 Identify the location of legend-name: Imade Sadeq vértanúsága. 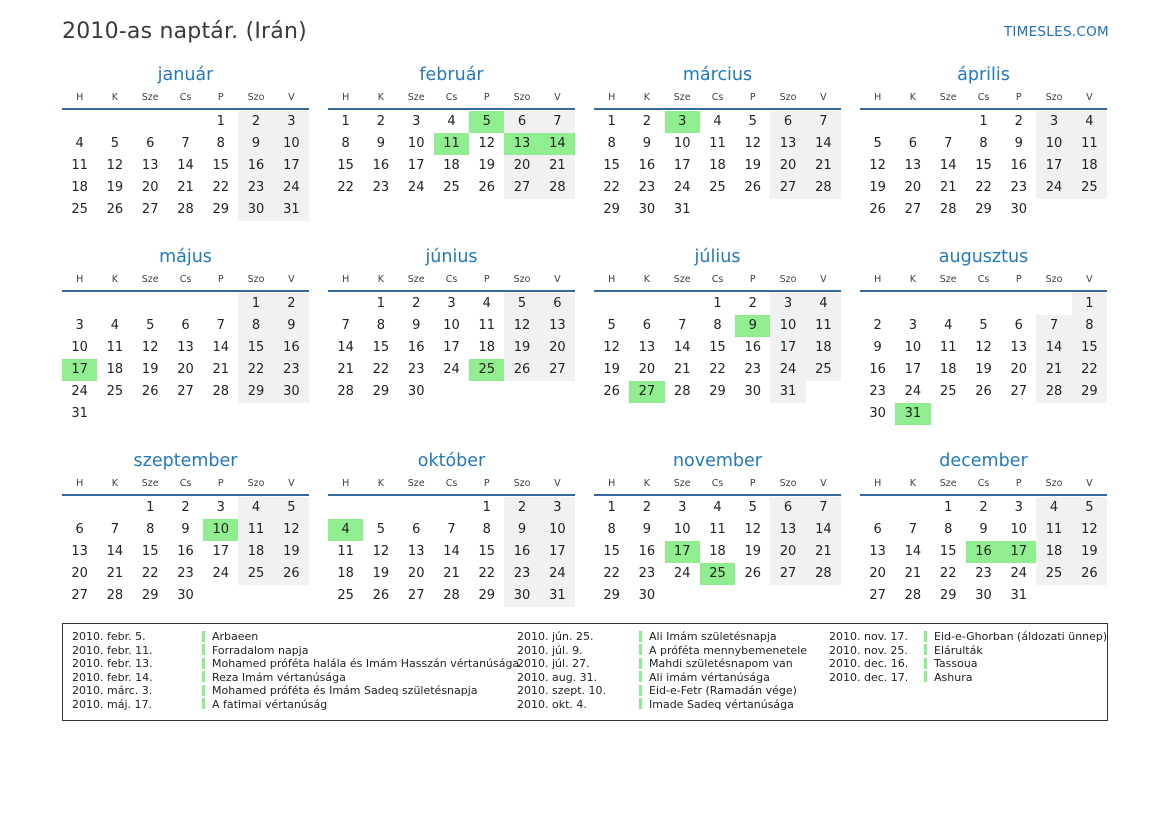
(734, 705).